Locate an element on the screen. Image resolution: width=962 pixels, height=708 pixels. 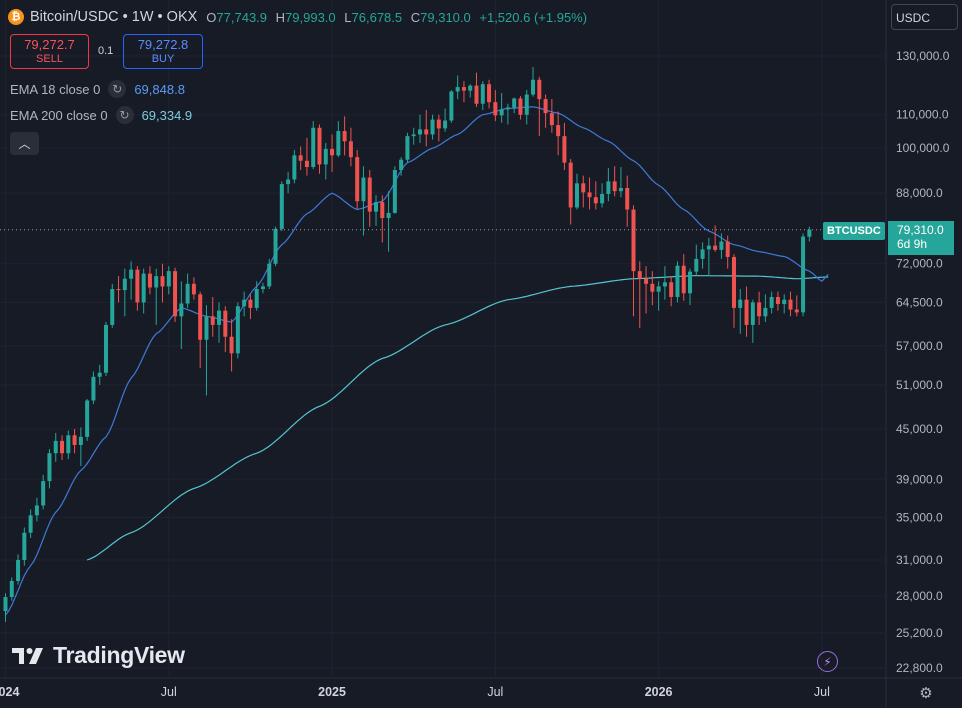
time-tick-label: Jul is located at coordinates (169, 692).